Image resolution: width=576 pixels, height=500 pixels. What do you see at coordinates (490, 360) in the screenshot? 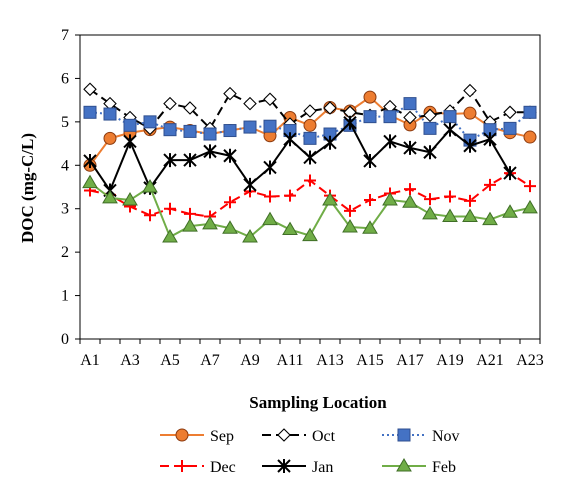
I see `x-tick-label: A21` at bounding box center [490, 360].